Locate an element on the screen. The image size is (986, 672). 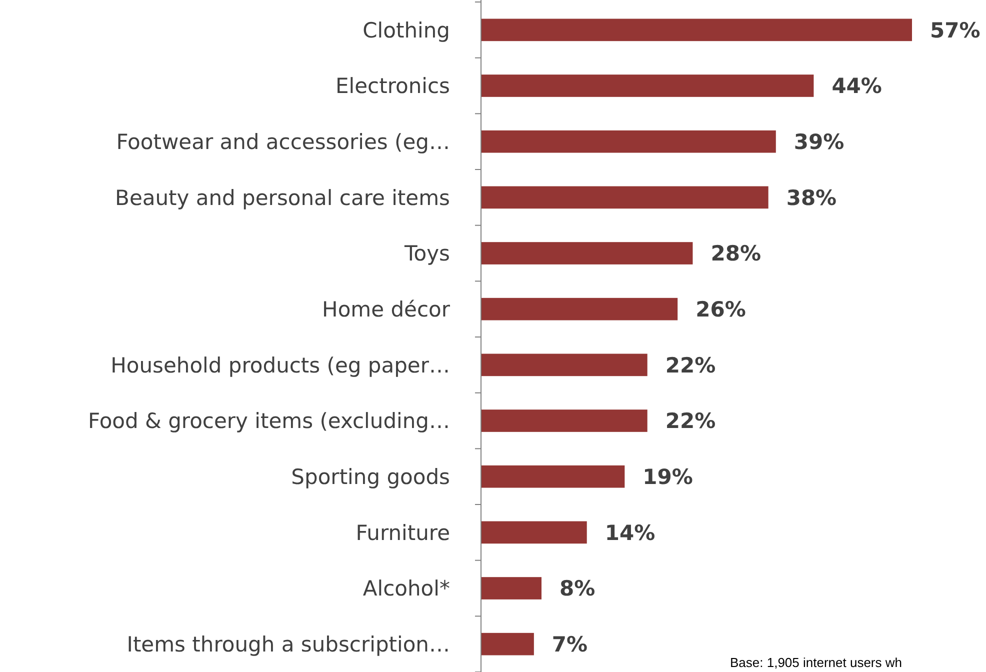
y-tick-label: Furniture is located at coordinates (403, 532).